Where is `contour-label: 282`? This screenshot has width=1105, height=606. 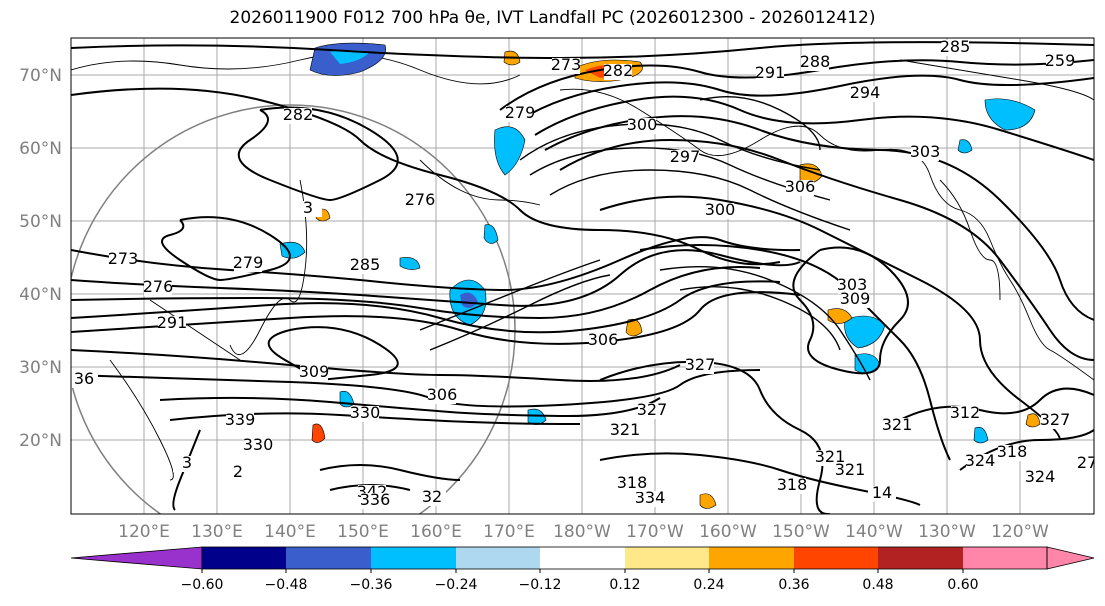 contour-label: 282 is located at coordinates (298, 114).